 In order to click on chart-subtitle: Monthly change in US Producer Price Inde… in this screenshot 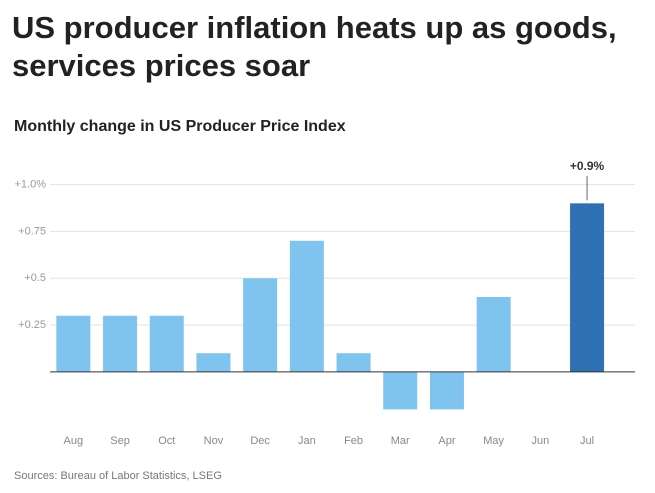, I will do `click(180, 126)`.